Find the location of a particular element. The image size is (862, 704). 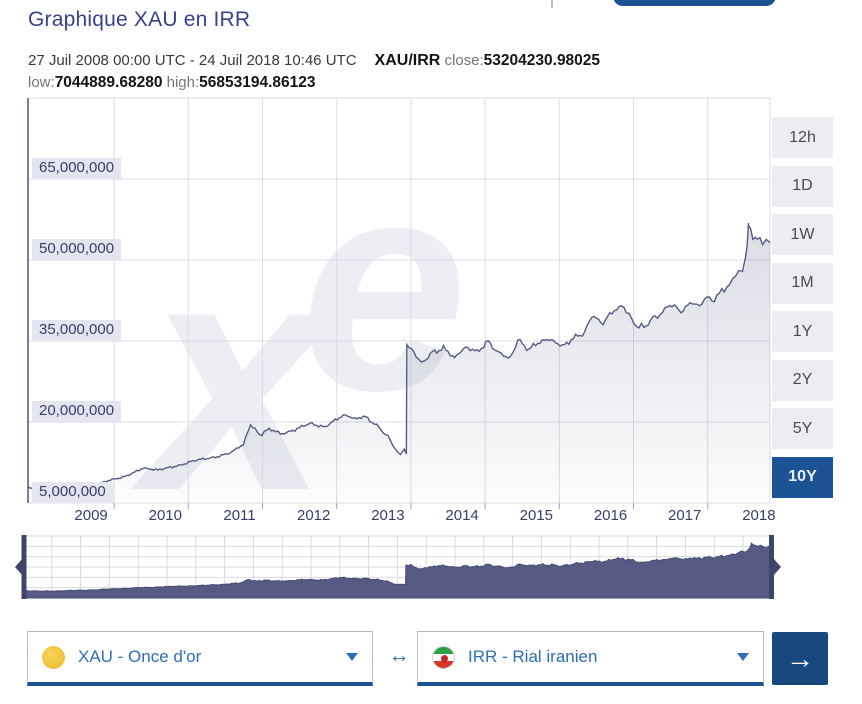

close-label: close: is located at coordinates (464, 60).